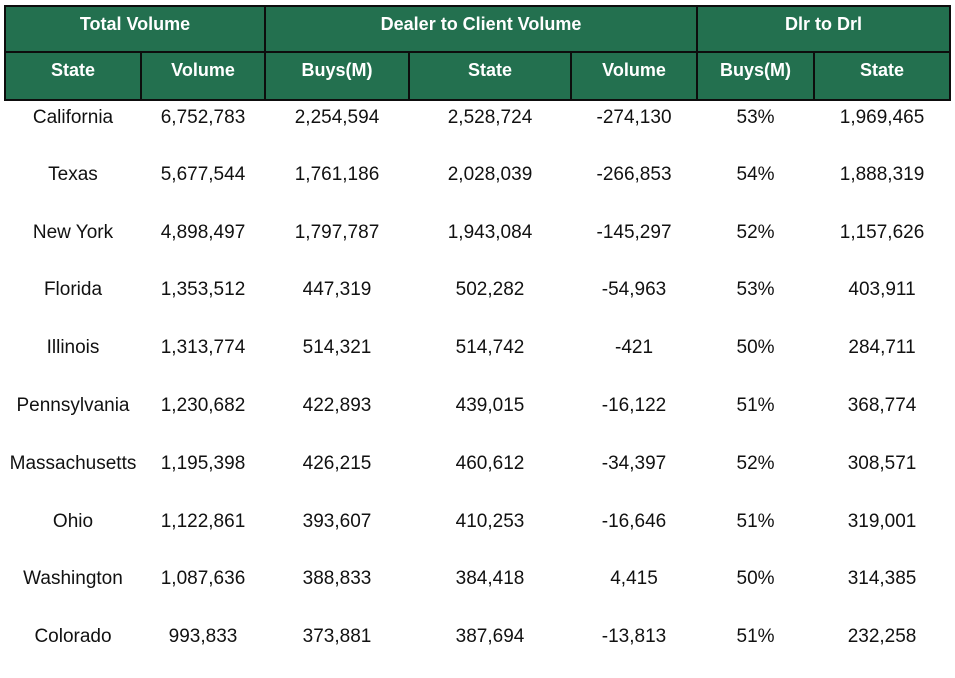 The width and height of the screenshot is (955, 678). What do you see at coordinates (882, 521) in the screenshot?
I see `table-cell: 319,001` at bounding box center [882, 521].